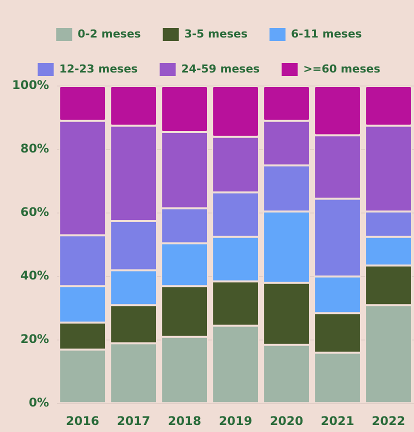 This screenshot has height=432, width=414. What do you see at coordinates (31, 85) in the screenshot?
I see `y-tick-label: 100%` at bounding box center [31, 85].